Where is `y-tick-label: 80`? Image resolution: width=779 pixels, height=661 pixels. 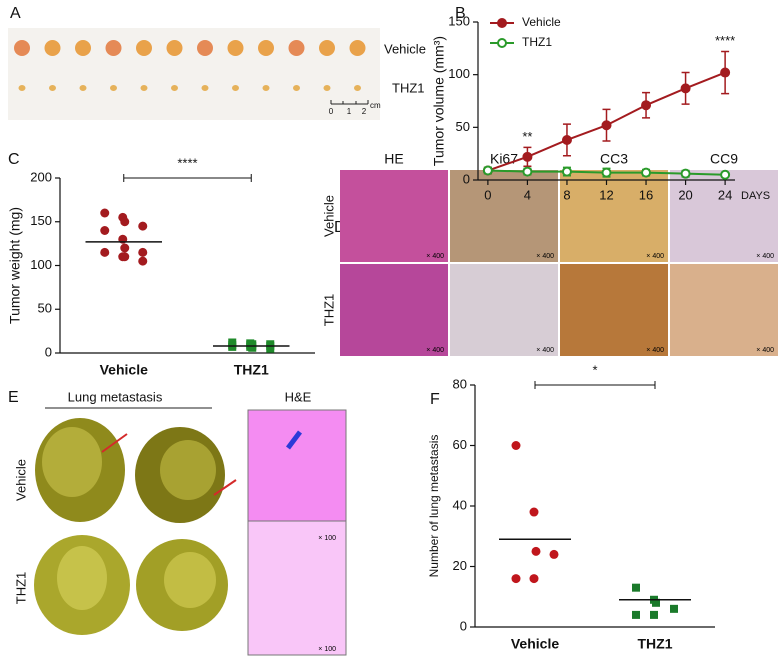 y-tick-label: 80 is located at coordinates (460, 383).